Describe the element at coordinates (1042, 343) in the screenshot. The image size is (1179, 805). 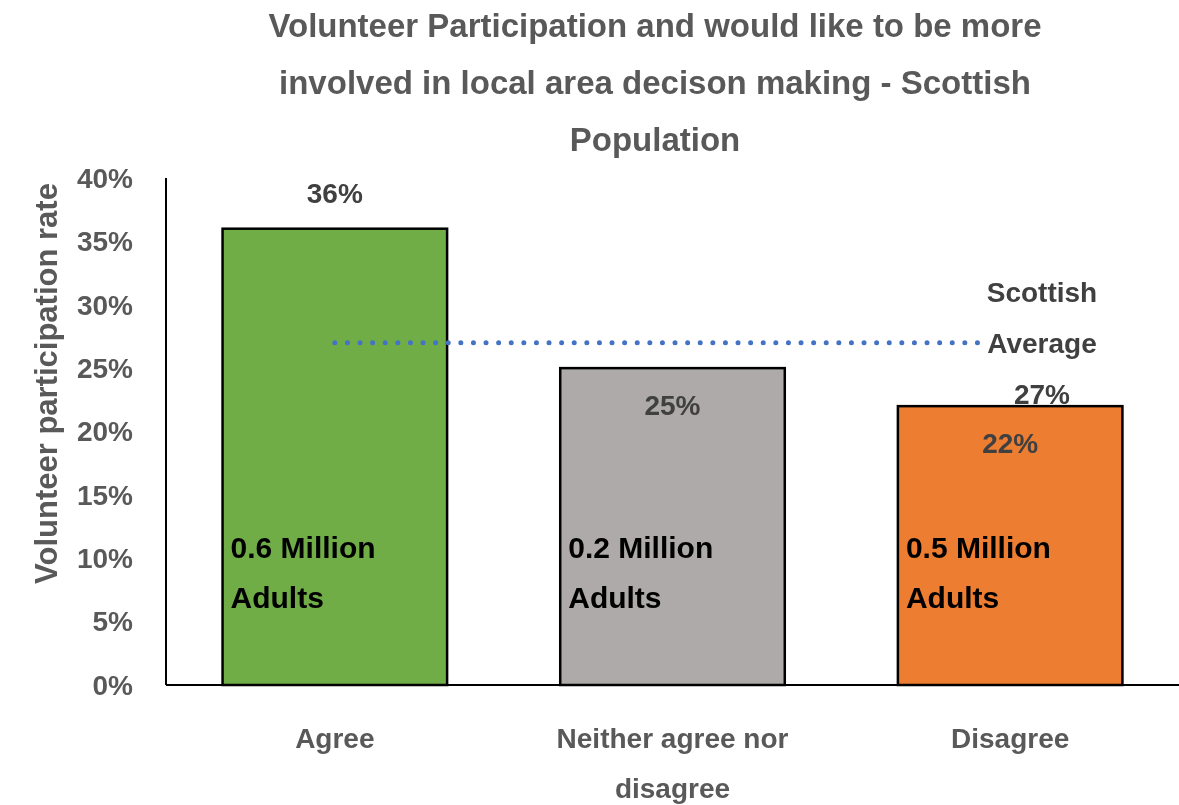
I see `ref-line-label: Scottish Average 27%` at that location.